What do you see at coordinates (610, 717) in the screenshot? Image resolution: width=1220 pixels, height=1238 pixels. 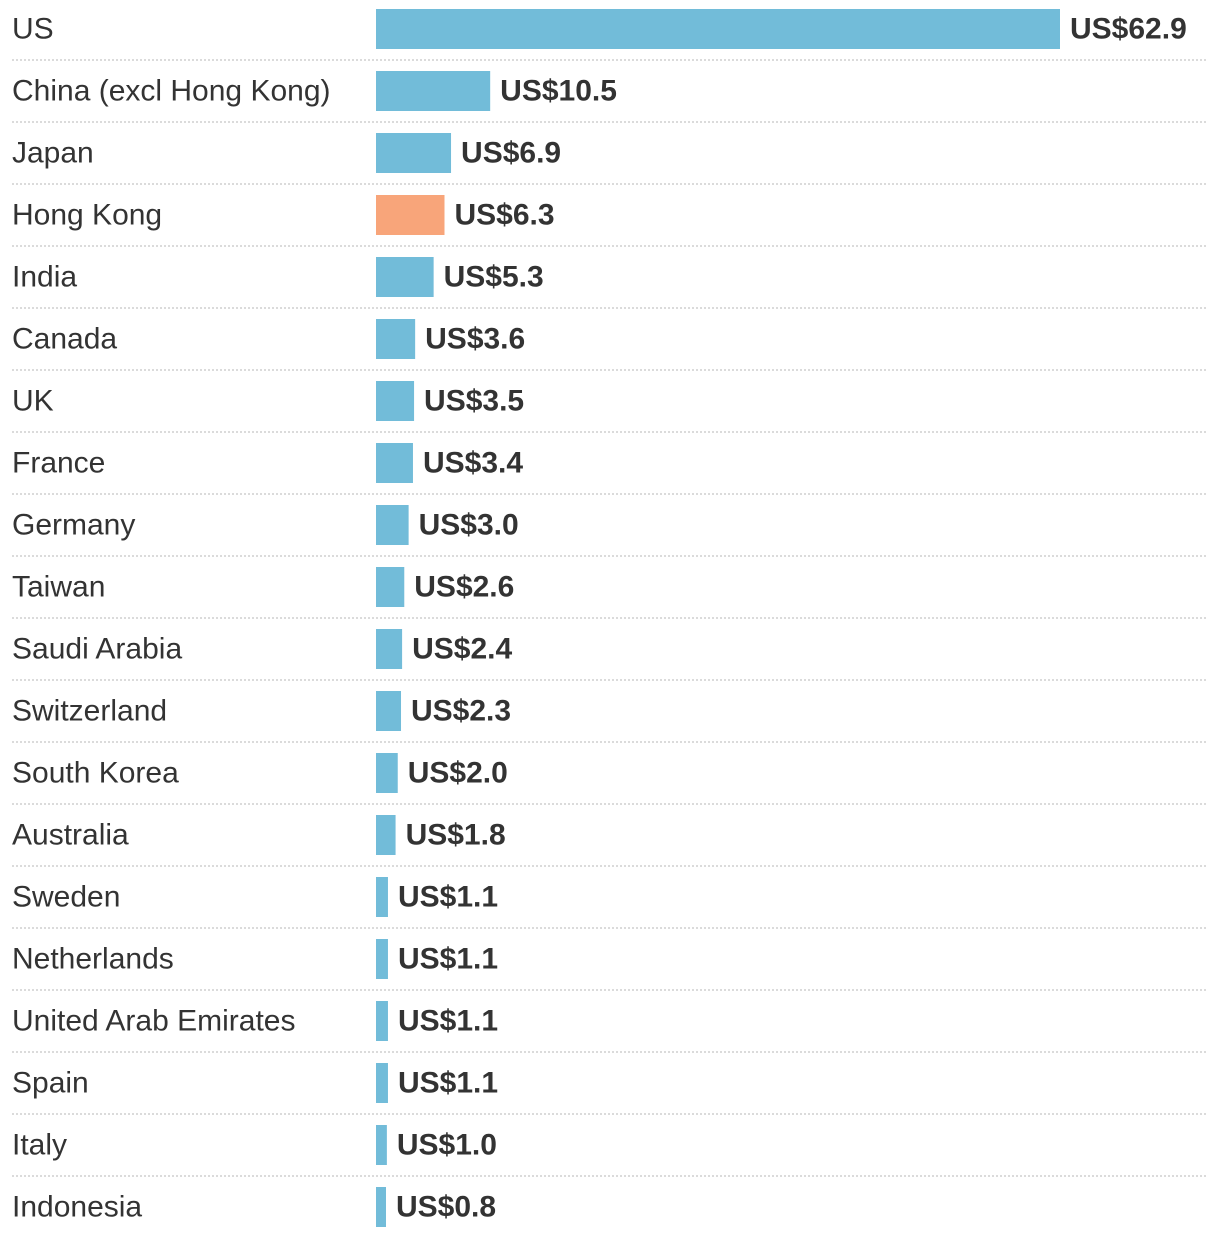 I see `bar-row: Switzerland US$2.3` at bounding box center [610, 717].